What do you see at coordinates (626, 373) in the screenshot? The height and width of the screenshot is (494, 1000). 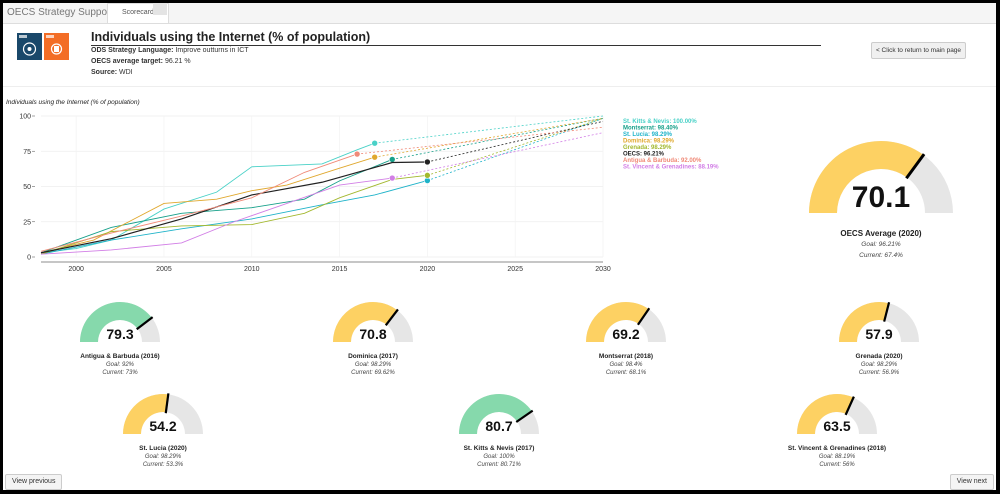 I see `gauge-current: Current: 68.1%` at bounding box center [626, 373].